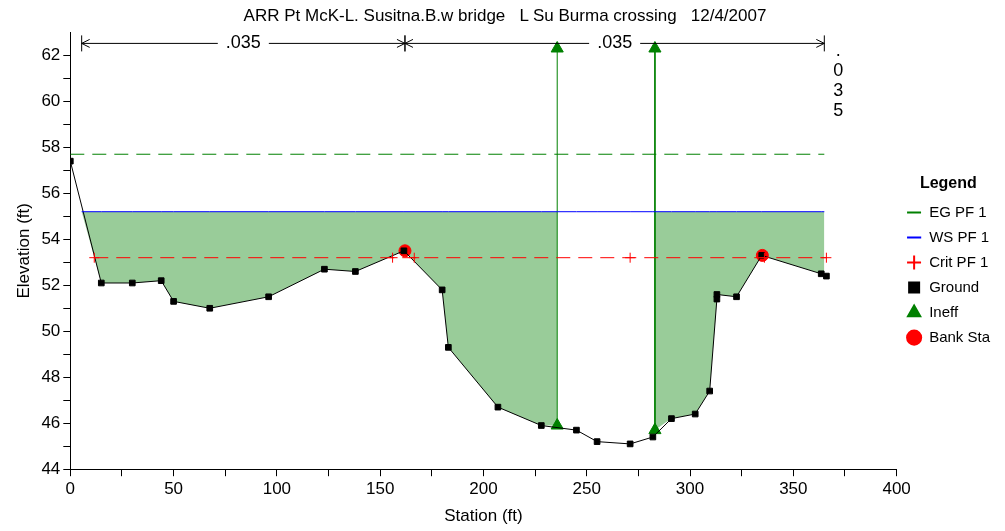 The width and height of the screenshot is (1005, 531). I want to click on y-tick-label: 54, so click(51, 238).